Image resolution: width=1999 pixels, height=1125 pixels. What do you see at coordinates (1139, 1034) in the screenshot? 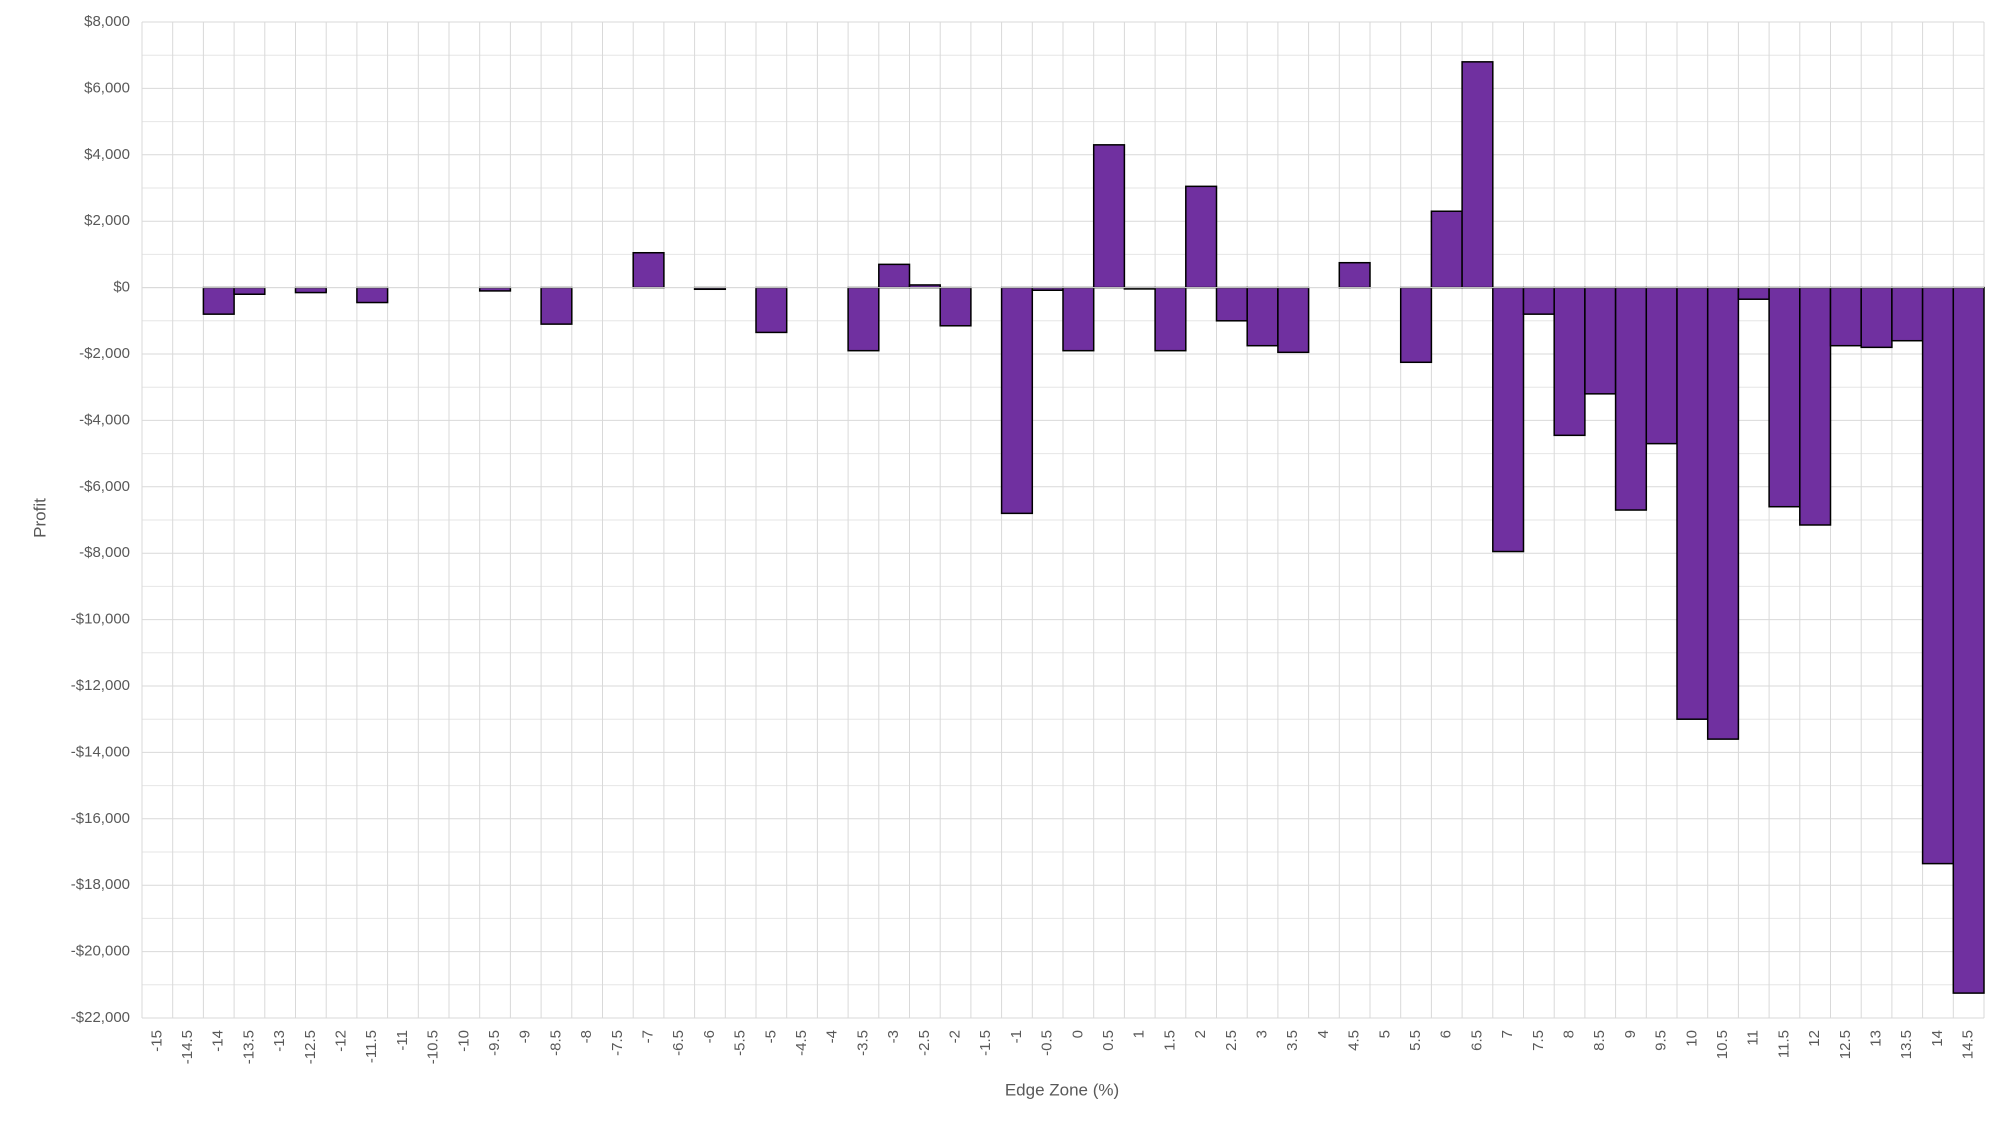
I see `x-tick-label: 1` at bounding box center [1139, 1034].